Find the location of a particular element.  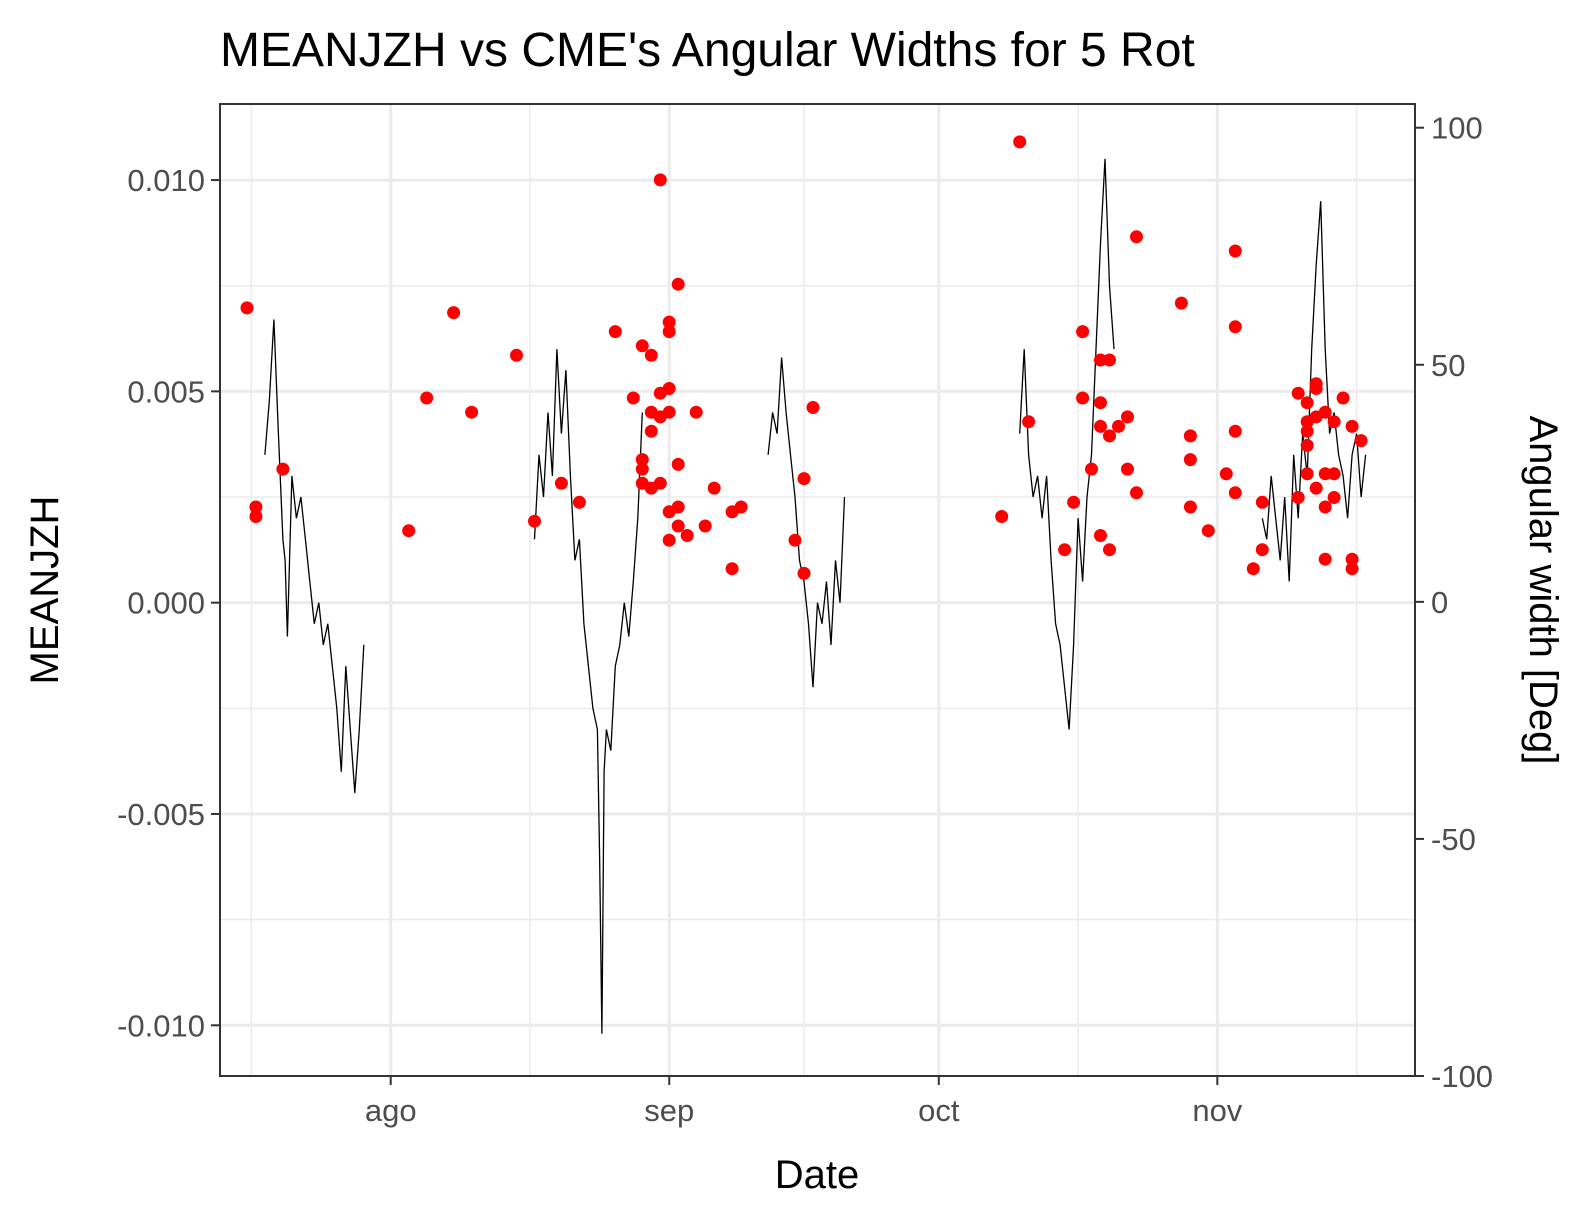

y-tick-label: 0.005 is located at coordinates (166, 391).